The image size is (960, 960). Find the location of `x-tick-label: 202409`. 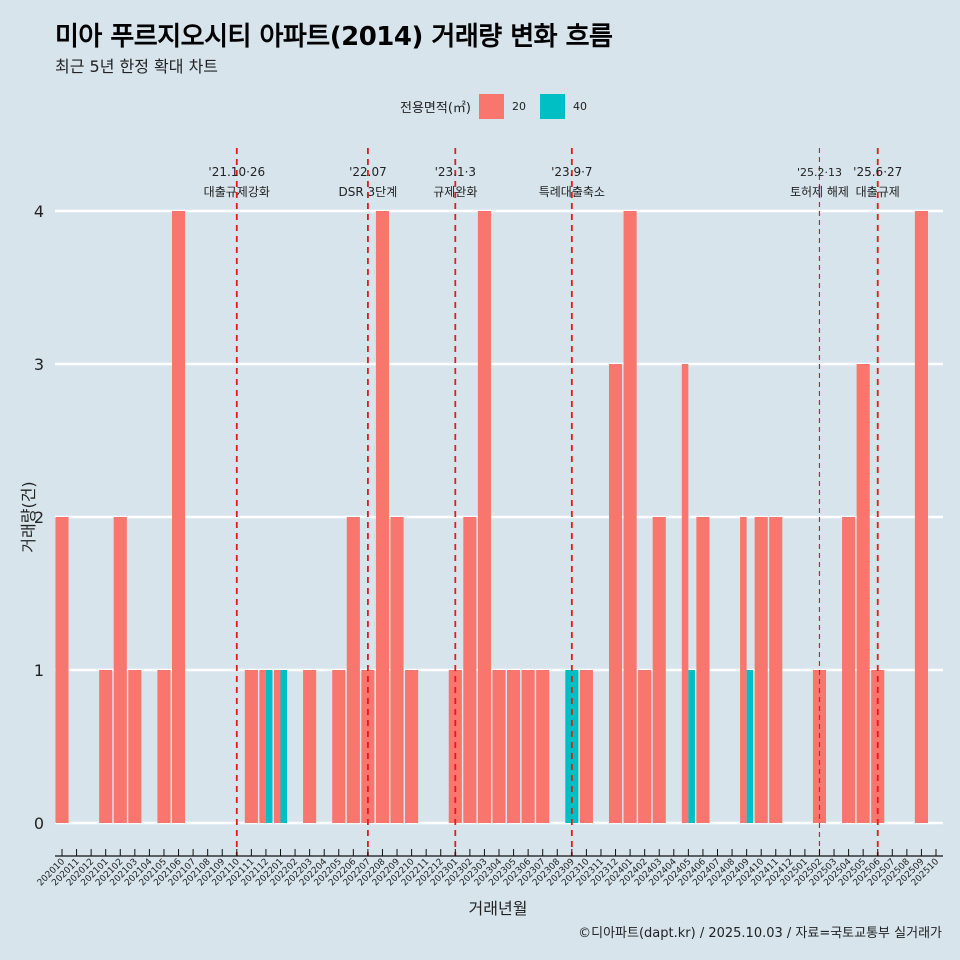

x-tick-label: 202409 is located at coordinates (736, 873).